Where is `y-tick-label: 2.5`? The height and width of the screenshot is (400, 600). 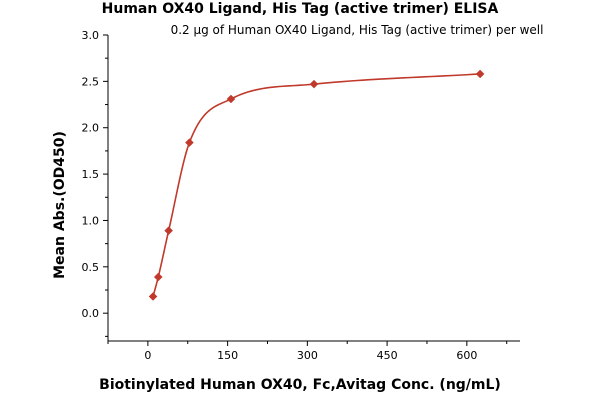
y-tick-label: 2.5 is located at coordinates (91, 81).